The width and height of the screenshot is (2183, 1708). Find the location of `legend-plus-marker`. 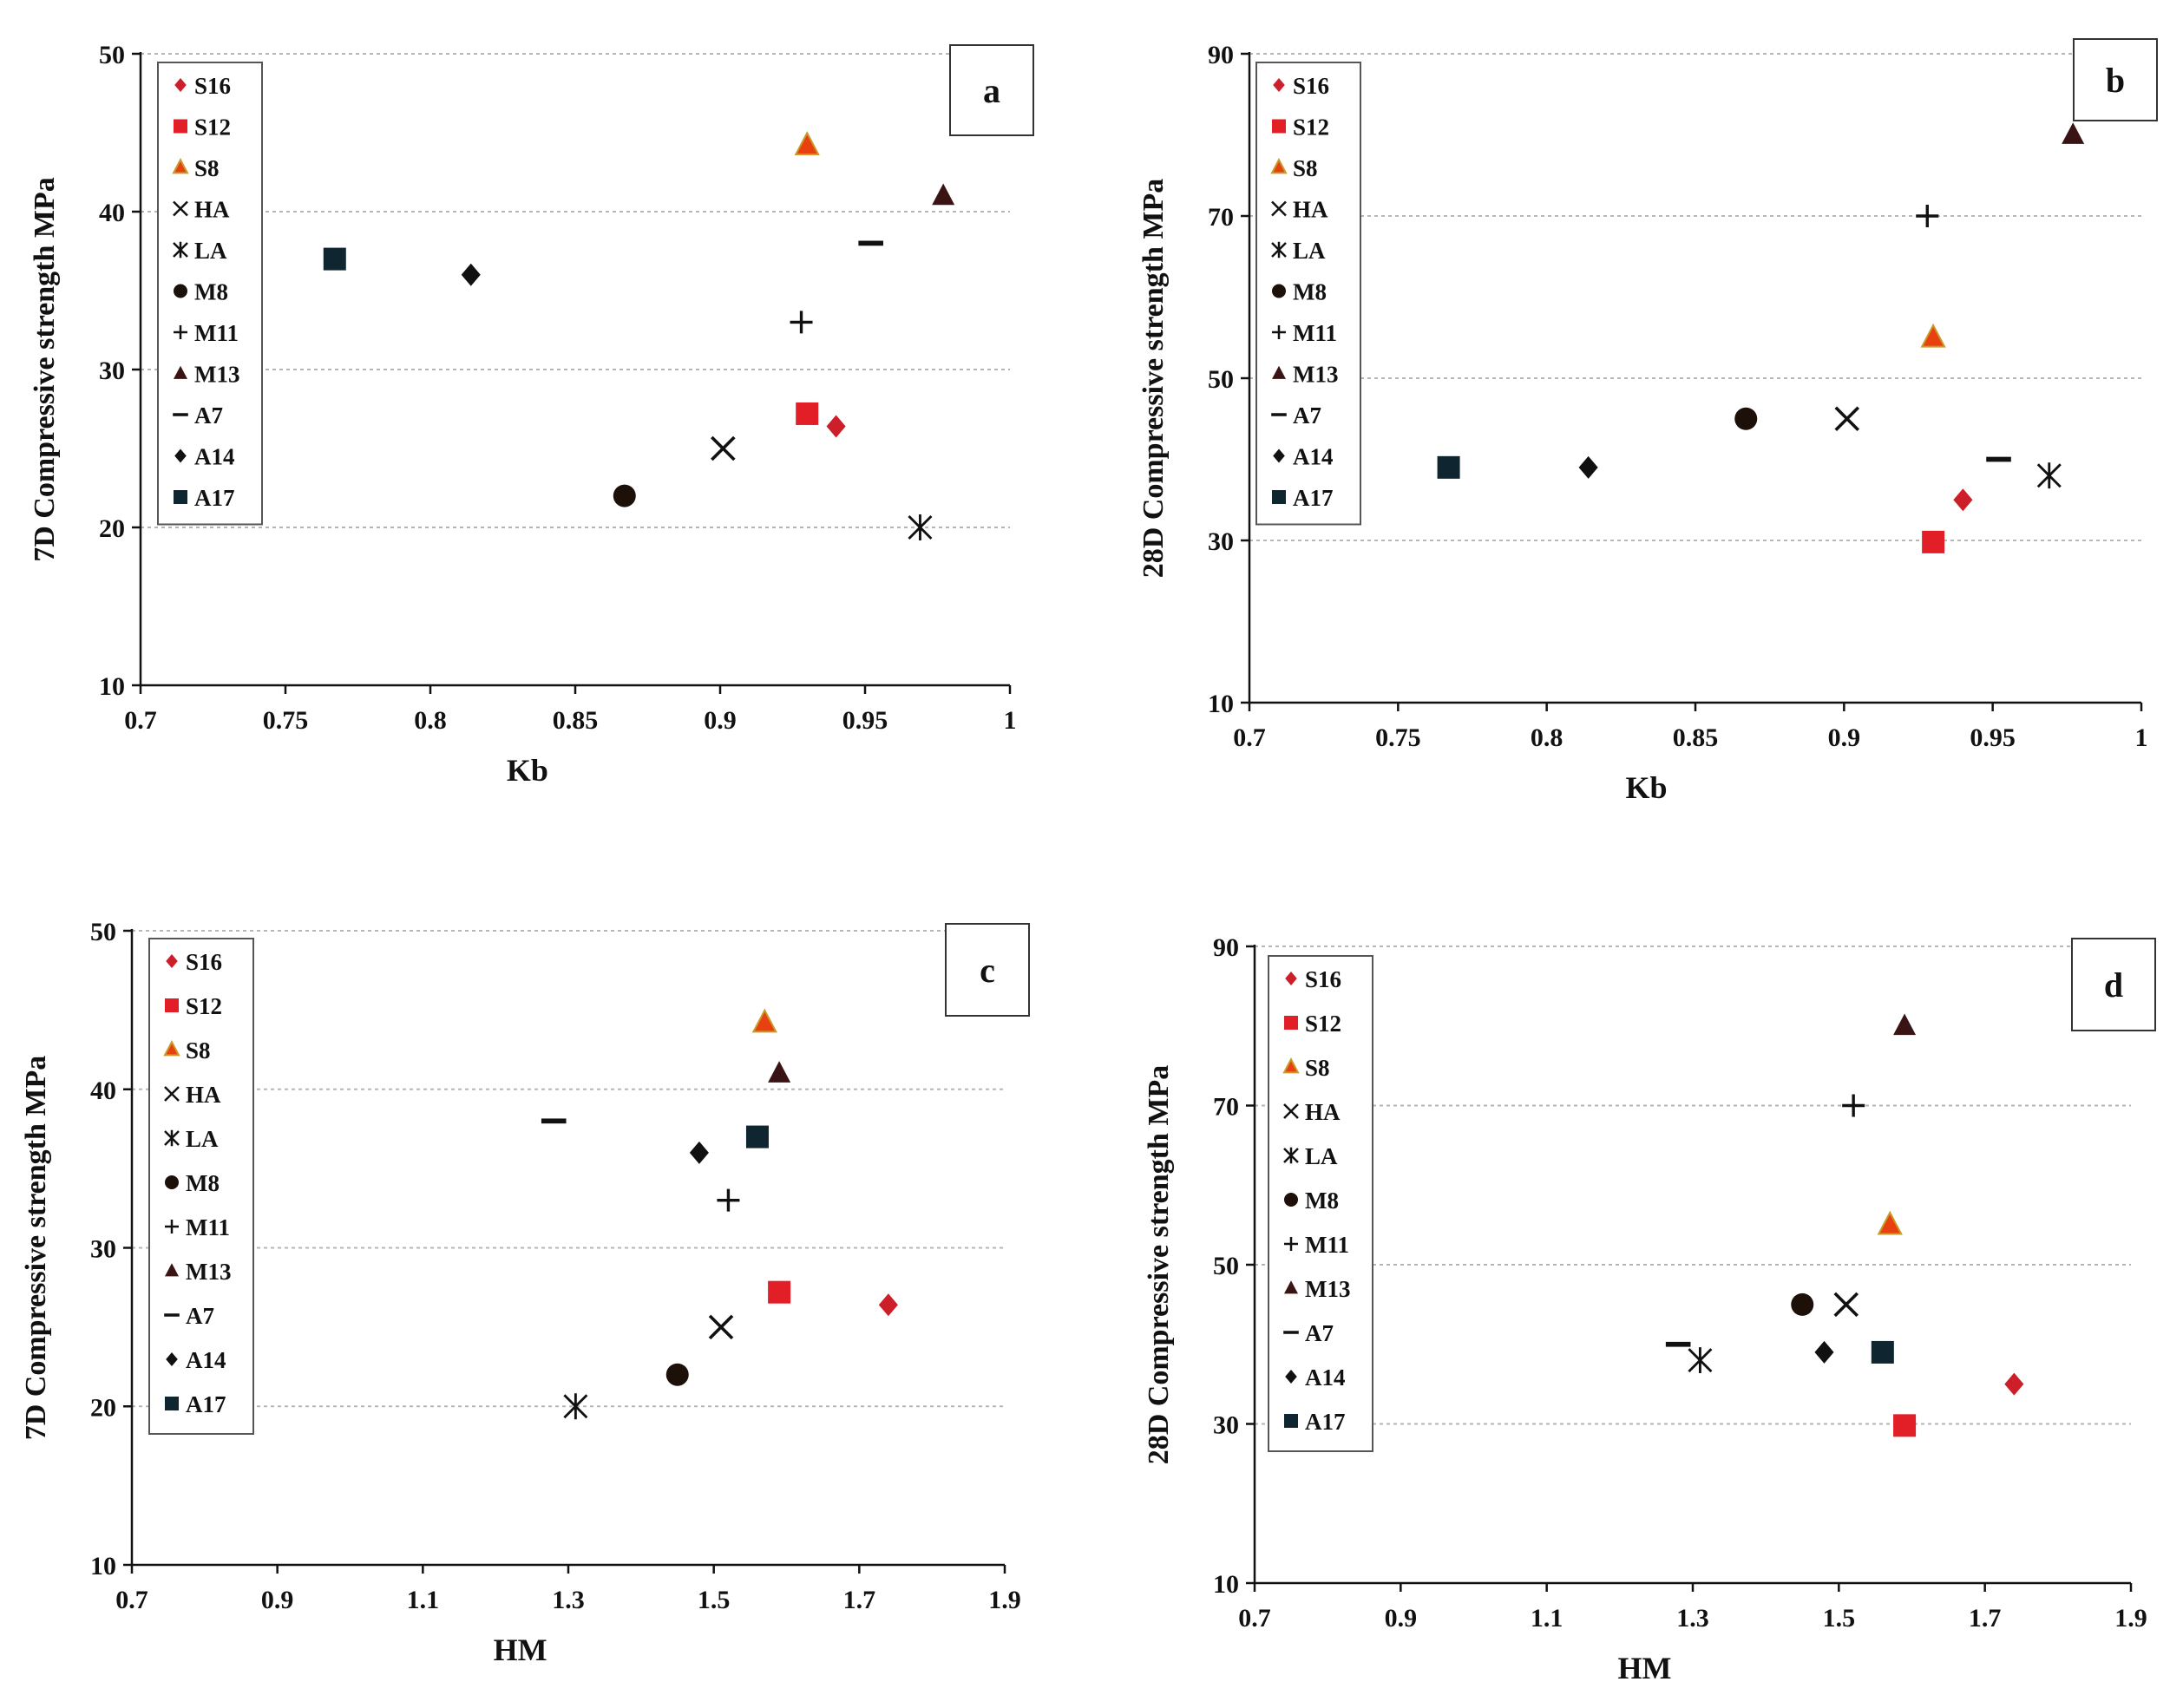

legend-plus-marker is located at coordinates (181, 332).